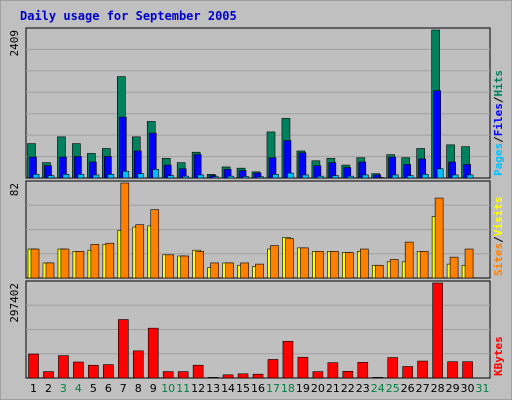 The height and width of the screenshot is (400, 512). Describe the element at coordinates (363, 388) in the screenshot. I see `x-tick-label: 23` at that location.